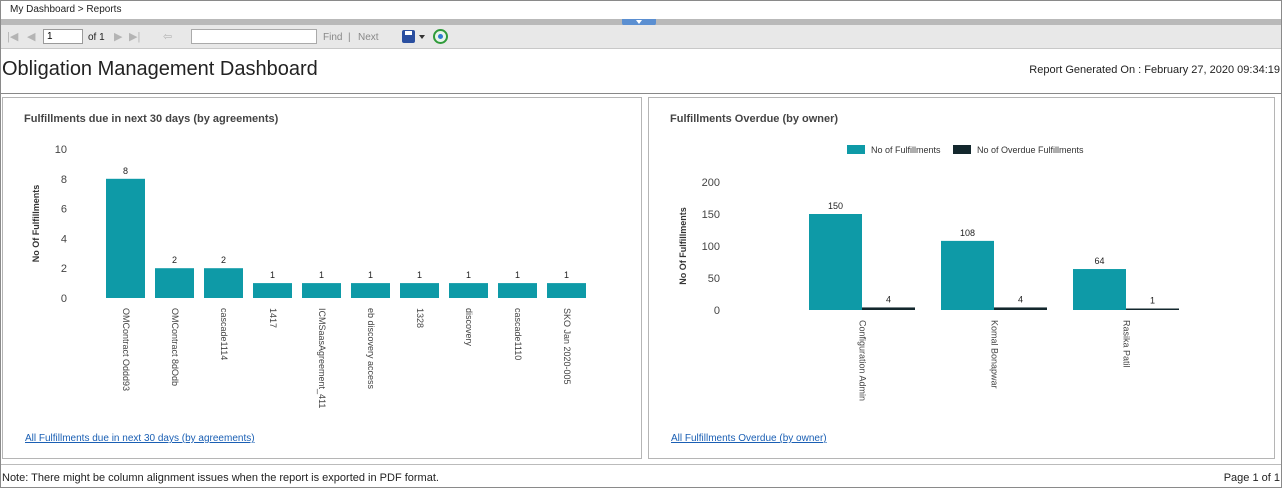  Describe the element at coordinates (64, 180) in the screenshot. I see `y-tick-label: 8` at that location.